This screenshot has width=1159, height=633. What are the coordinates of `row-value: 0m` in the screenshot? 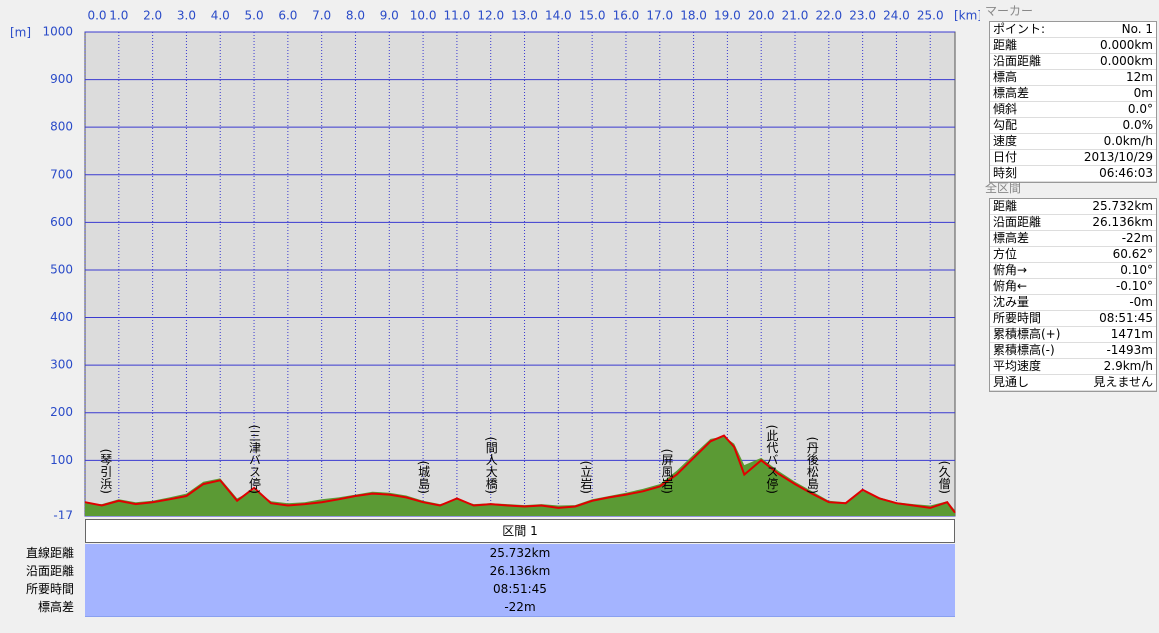 It's located at (1143, 93).